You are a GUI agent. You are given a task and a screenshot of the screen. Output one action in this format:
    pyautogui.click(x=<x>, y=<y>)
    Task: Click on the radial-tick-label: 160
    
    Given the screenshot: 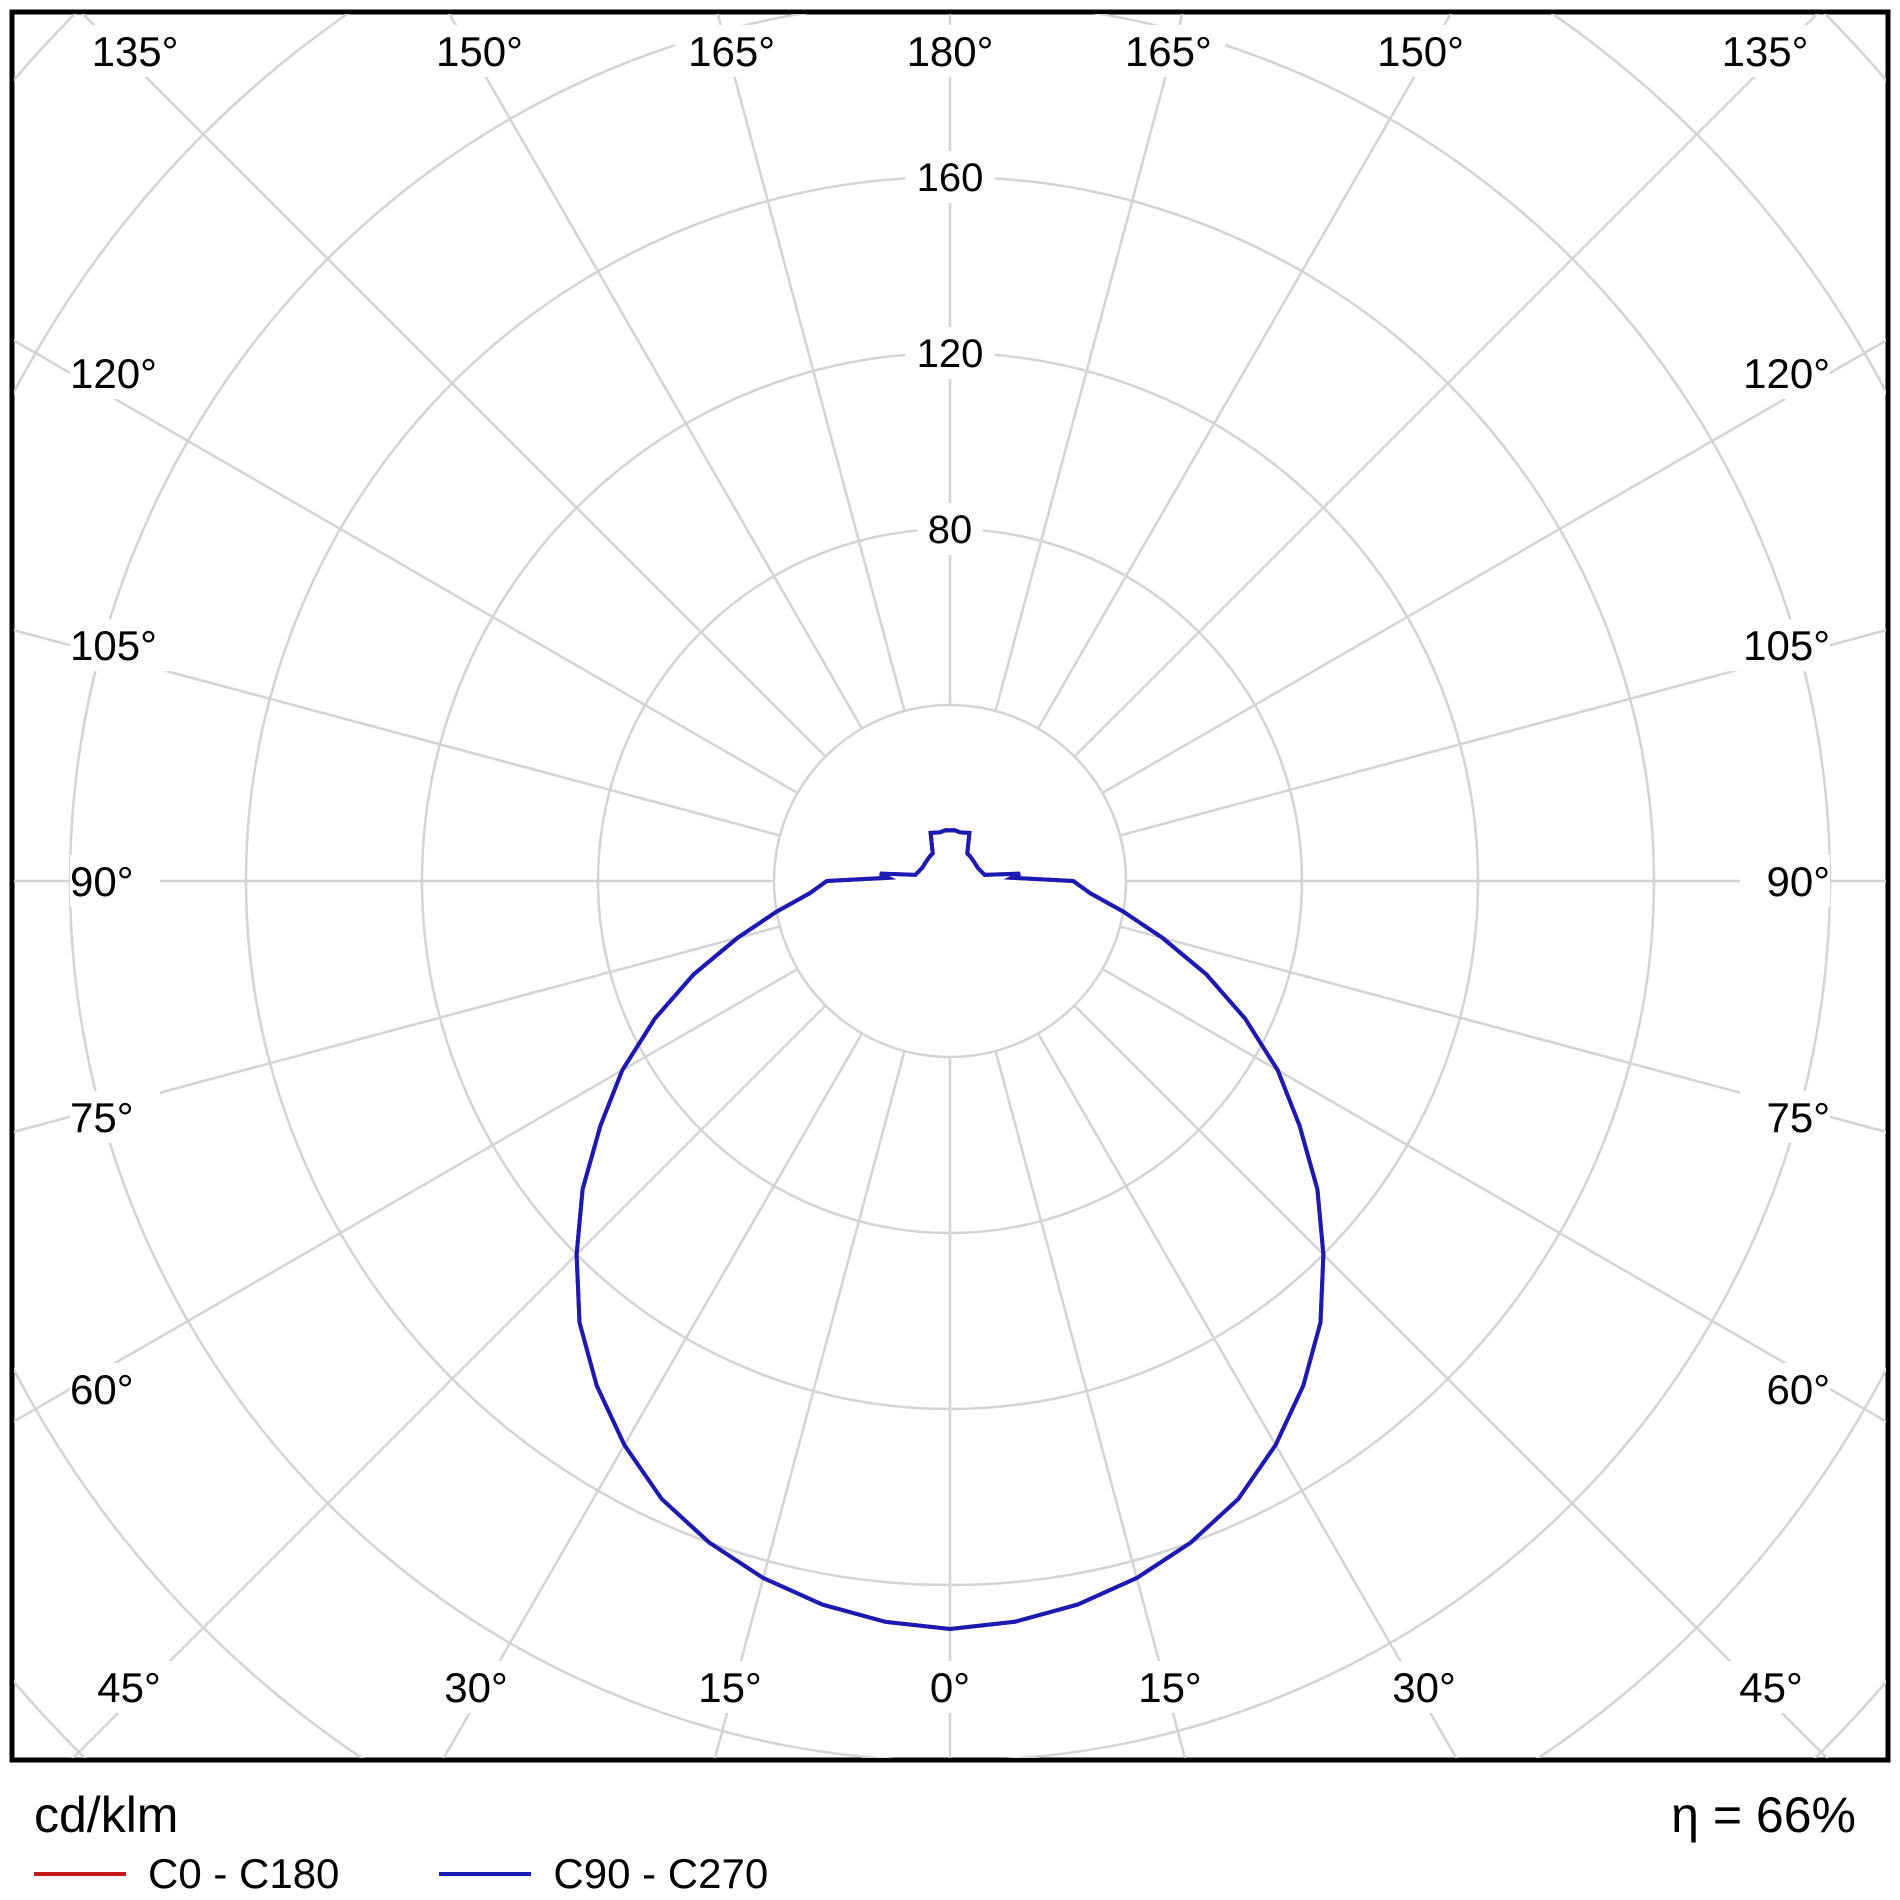 What is the action you would take?
    pyautogui.click(x=950, y=178)
    